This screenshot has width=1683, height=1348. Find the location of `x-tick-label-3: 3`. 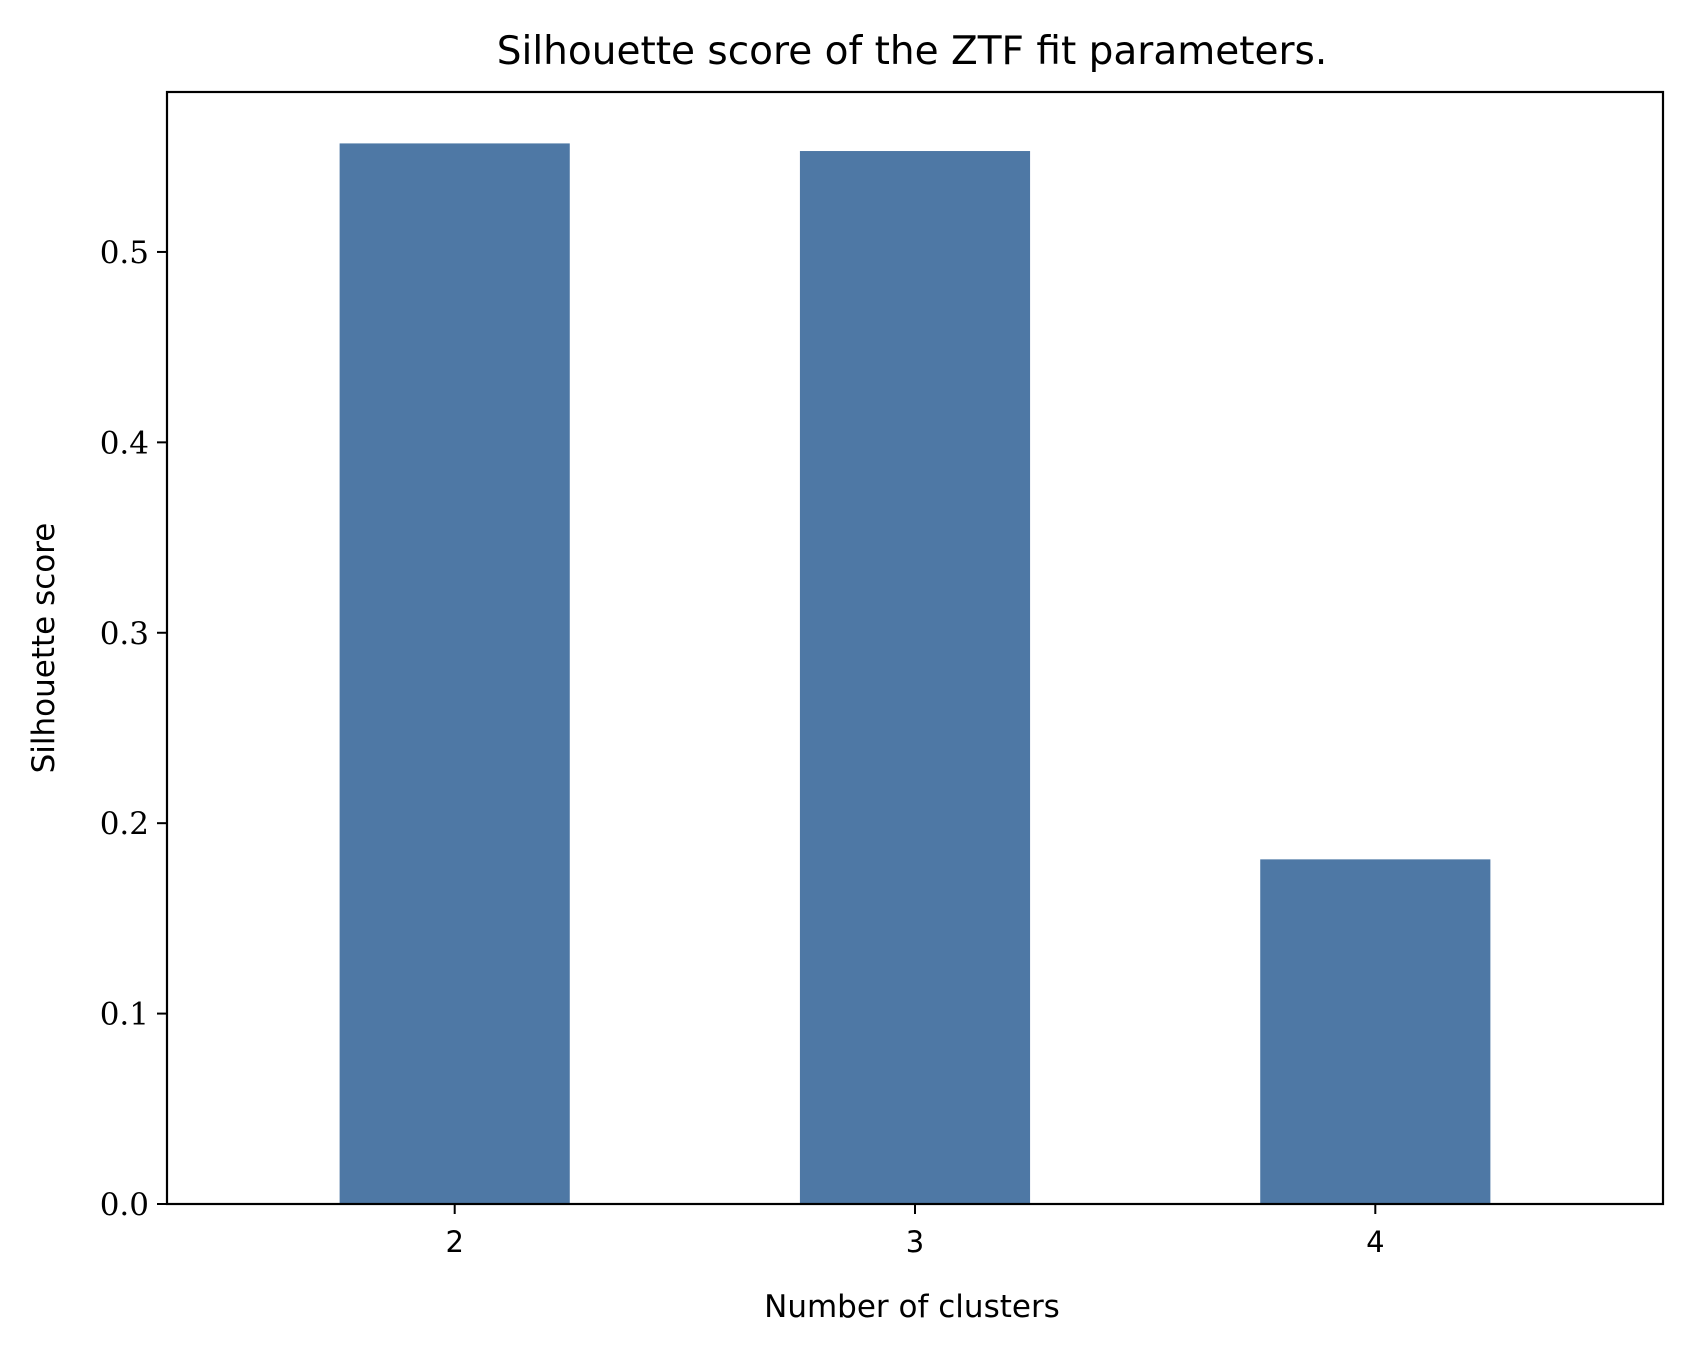

x-tick-label-3: 3 is located at coordinates (915, 1242).